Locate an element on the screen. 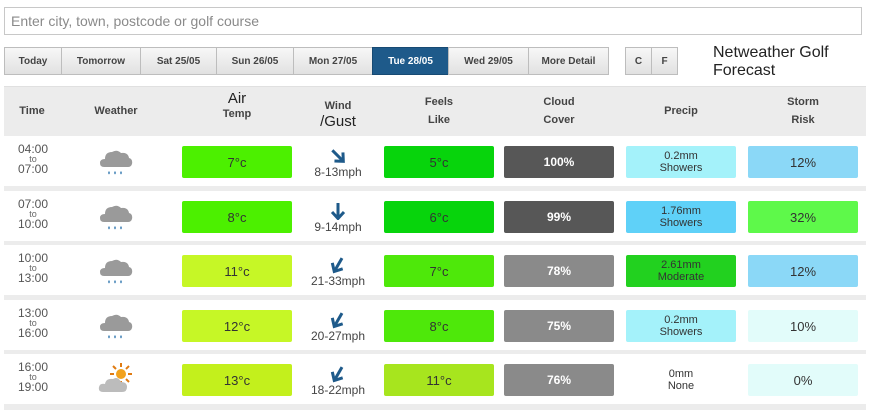 The height and width of the screenshot is (410, 870). unit-toggle: C F is located at coordinates (651, 61).